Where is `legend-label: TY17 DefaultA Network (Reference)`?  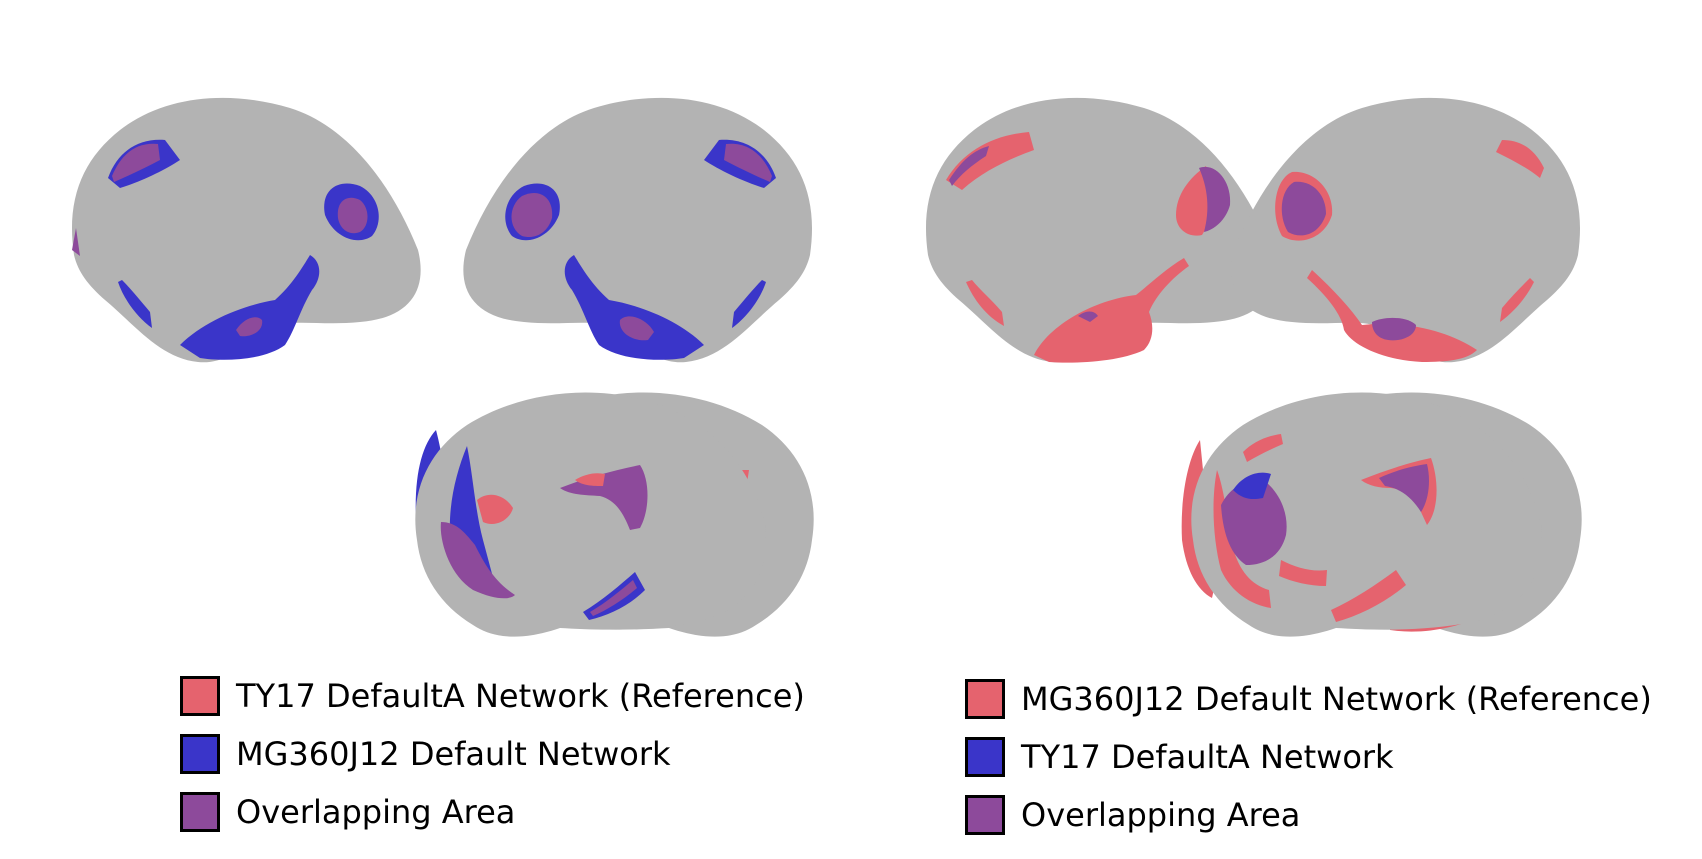
legend-label: TY17 DefaultA Network (Reference) is located at coordinates (520, 696).